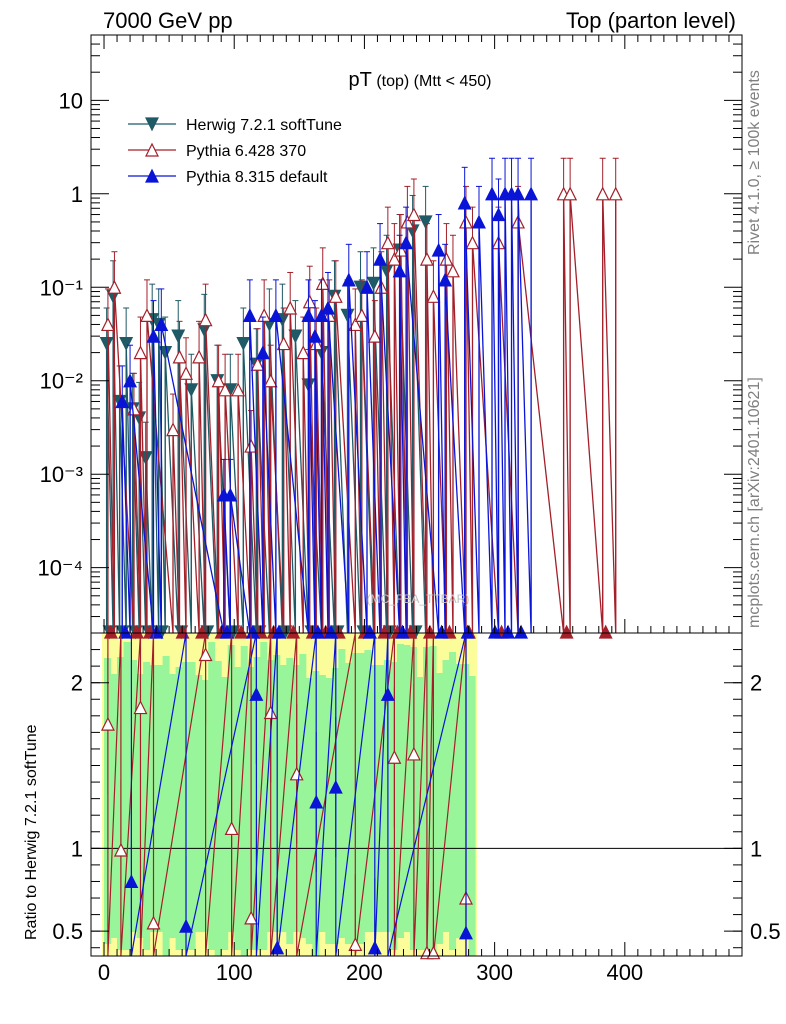 The width and height of the screenshot is (786, 1024). What do you see at coordinates (60, 568) in the screenshot?
I see `y-tick-label: 10⁻⁴` at bounding box center [60, 568].